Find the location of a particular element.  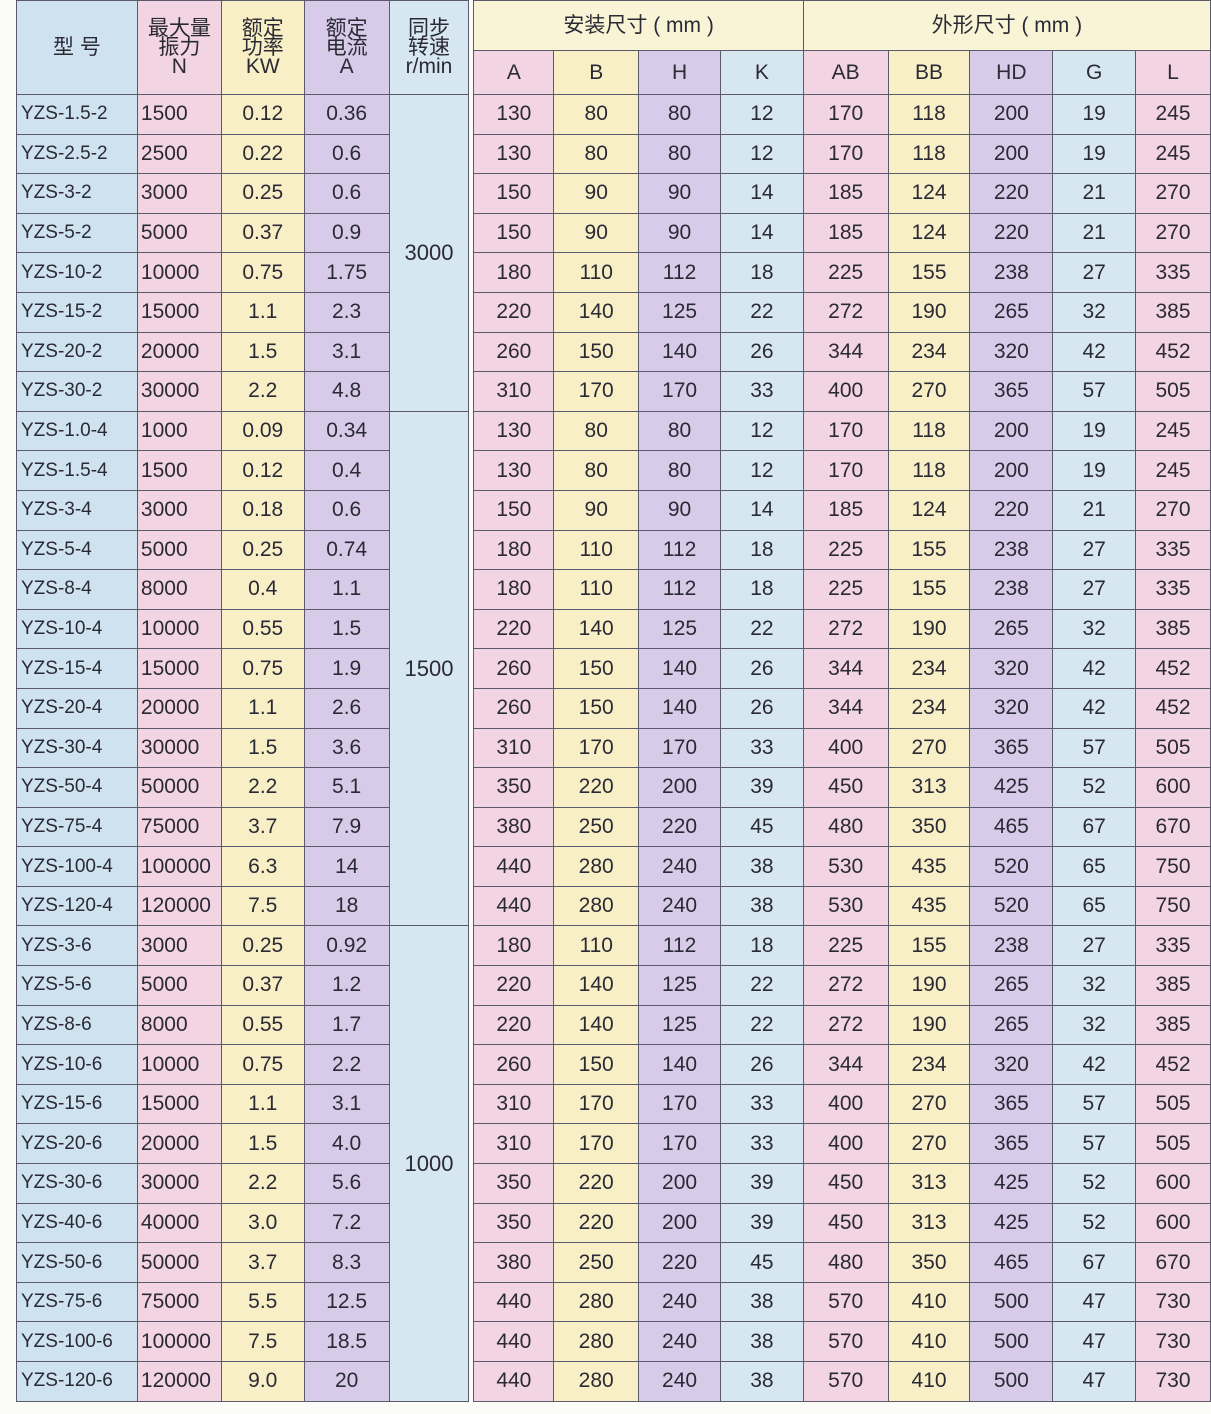

current-cell: 0.36 is located at coordinates (346, 114).